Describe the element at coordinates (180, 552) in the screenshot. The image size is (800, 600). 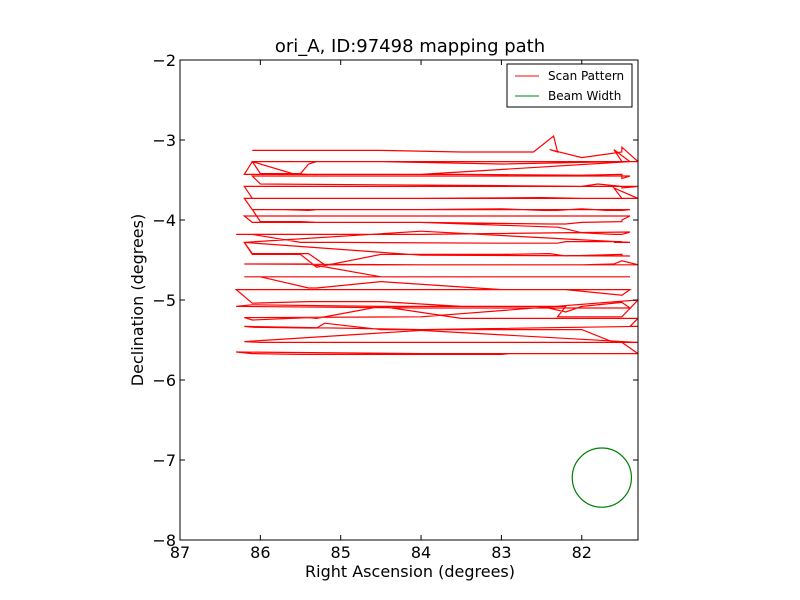
I see `x-tick-label: 87` at that location.